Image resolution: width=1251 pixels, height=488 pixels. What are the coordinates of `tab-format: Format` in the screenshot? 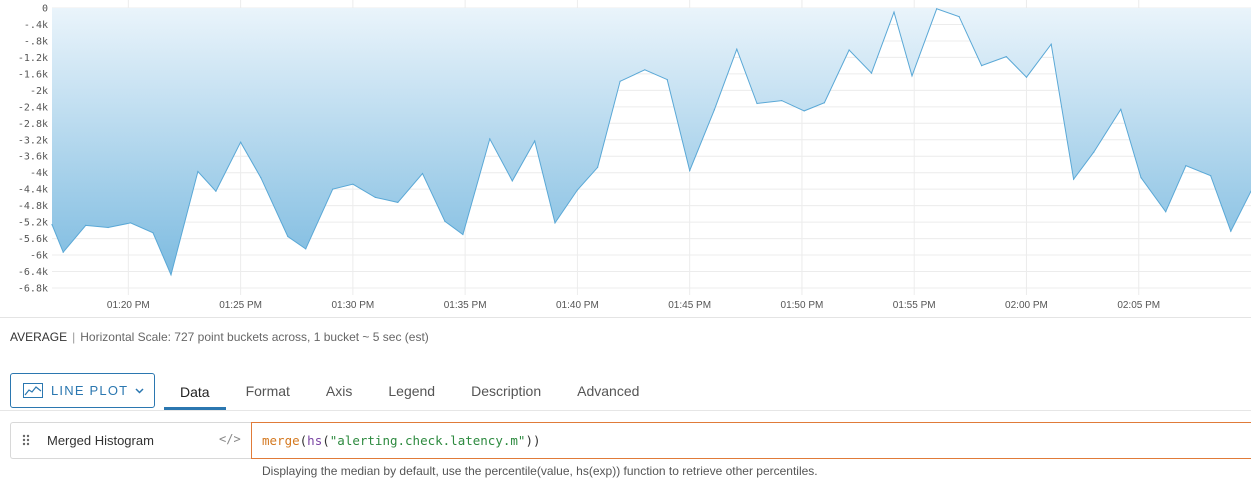 It's located at (267, 391).